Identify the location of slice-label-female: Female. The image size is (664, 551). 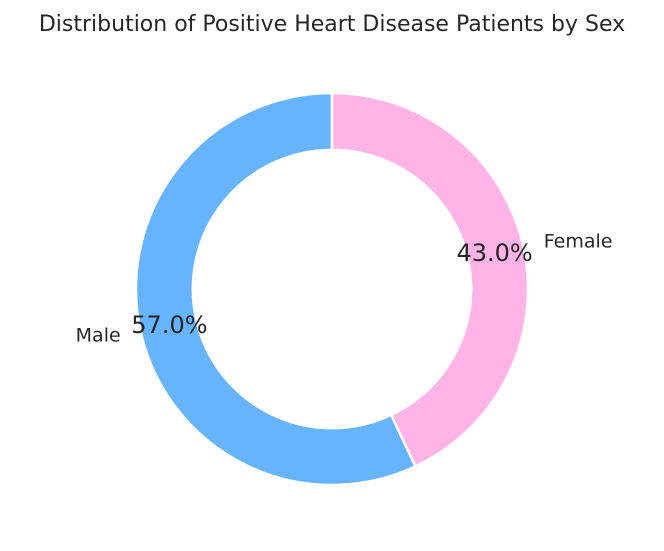
(578, 241).